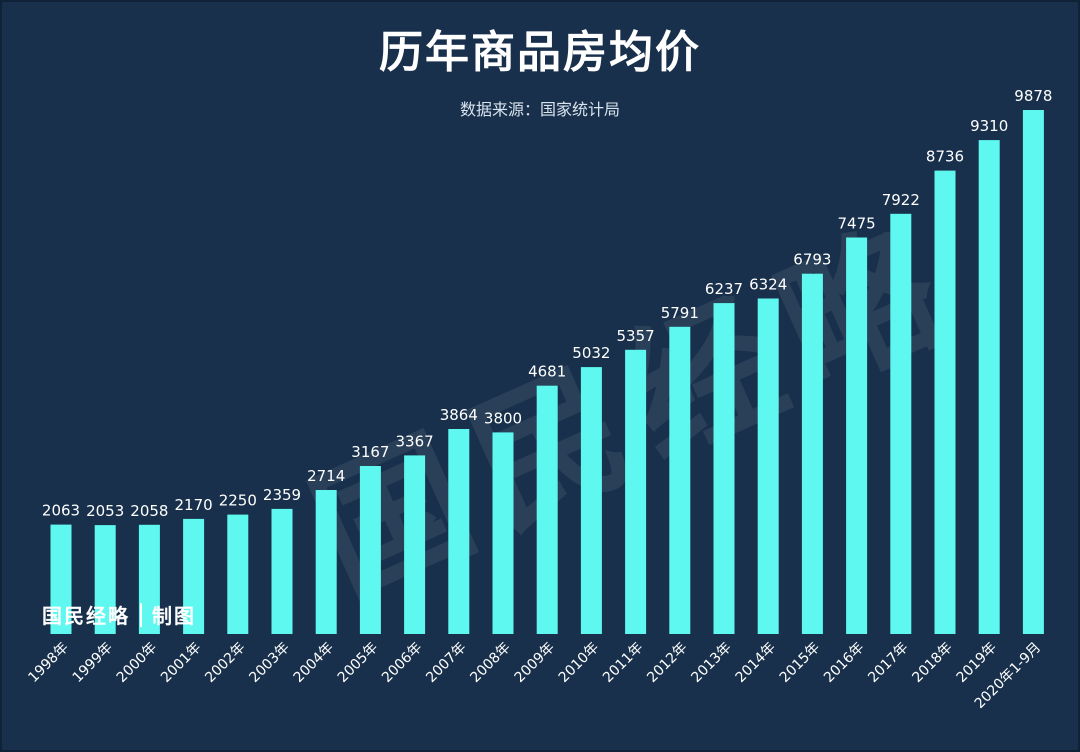  Describe the element at coordinates (446, 663) in the screenshot. I see `x-tick-label: 2007年` at that location.